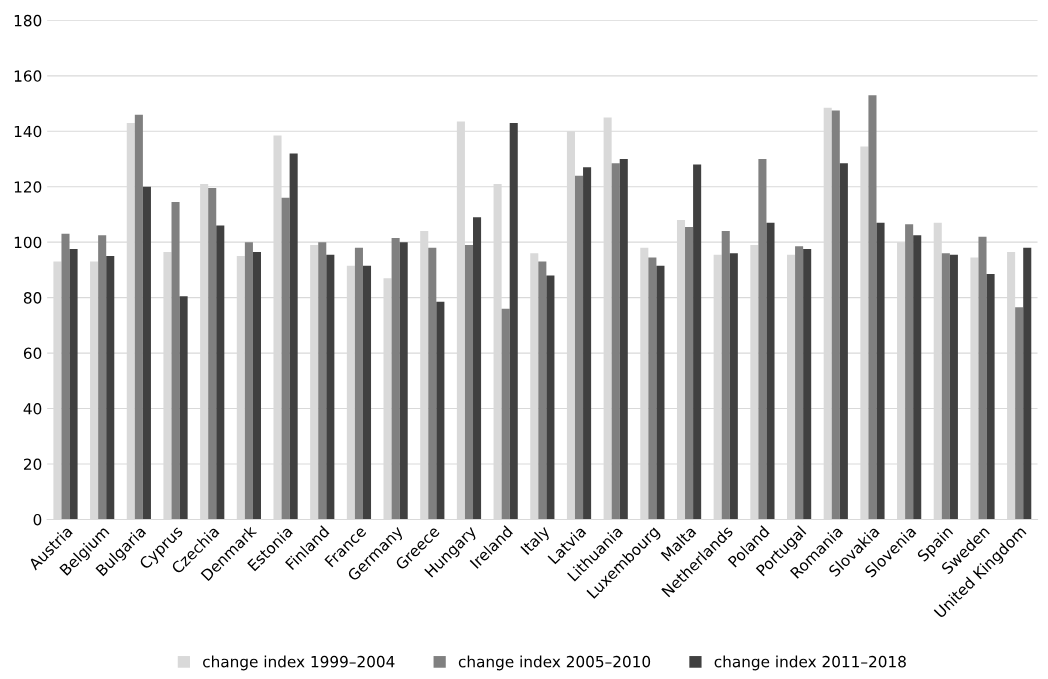 Image resolution: width=1048 pixels, height=679 pixels. What do you see at coordinates (28, 187) in the screenshot?
I see `y-tick-label: 120` at bounding box center [28, 187].